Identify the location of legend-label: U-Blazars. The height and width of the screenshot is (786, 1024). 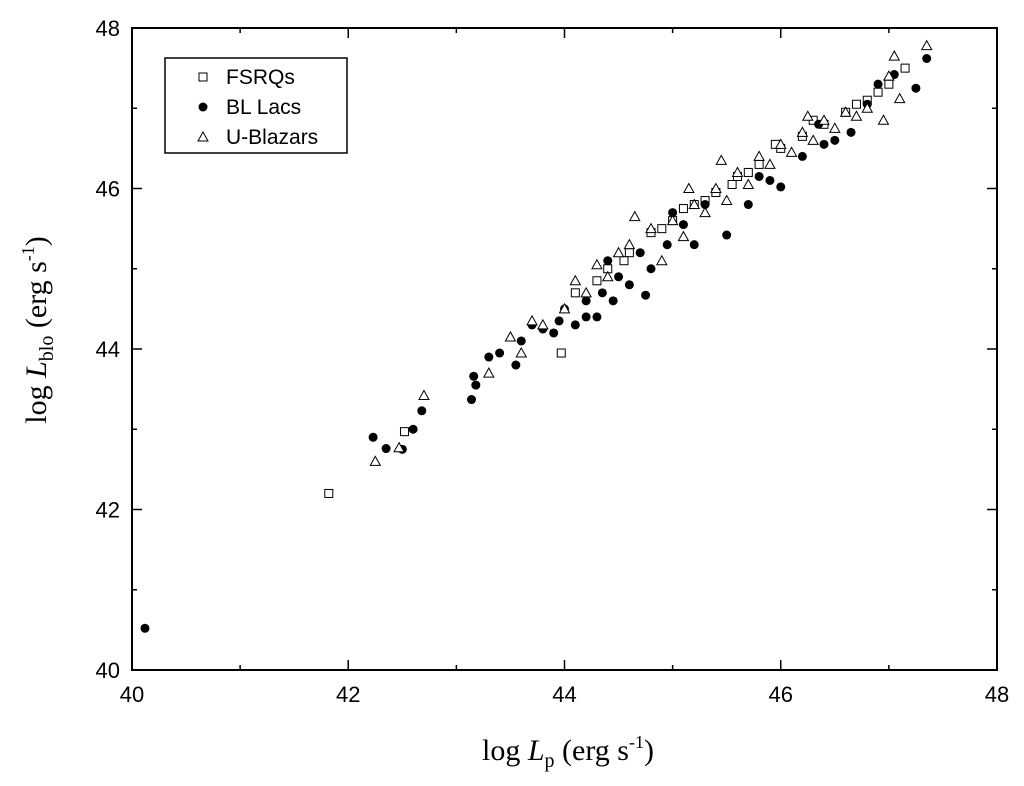
(272, 137).